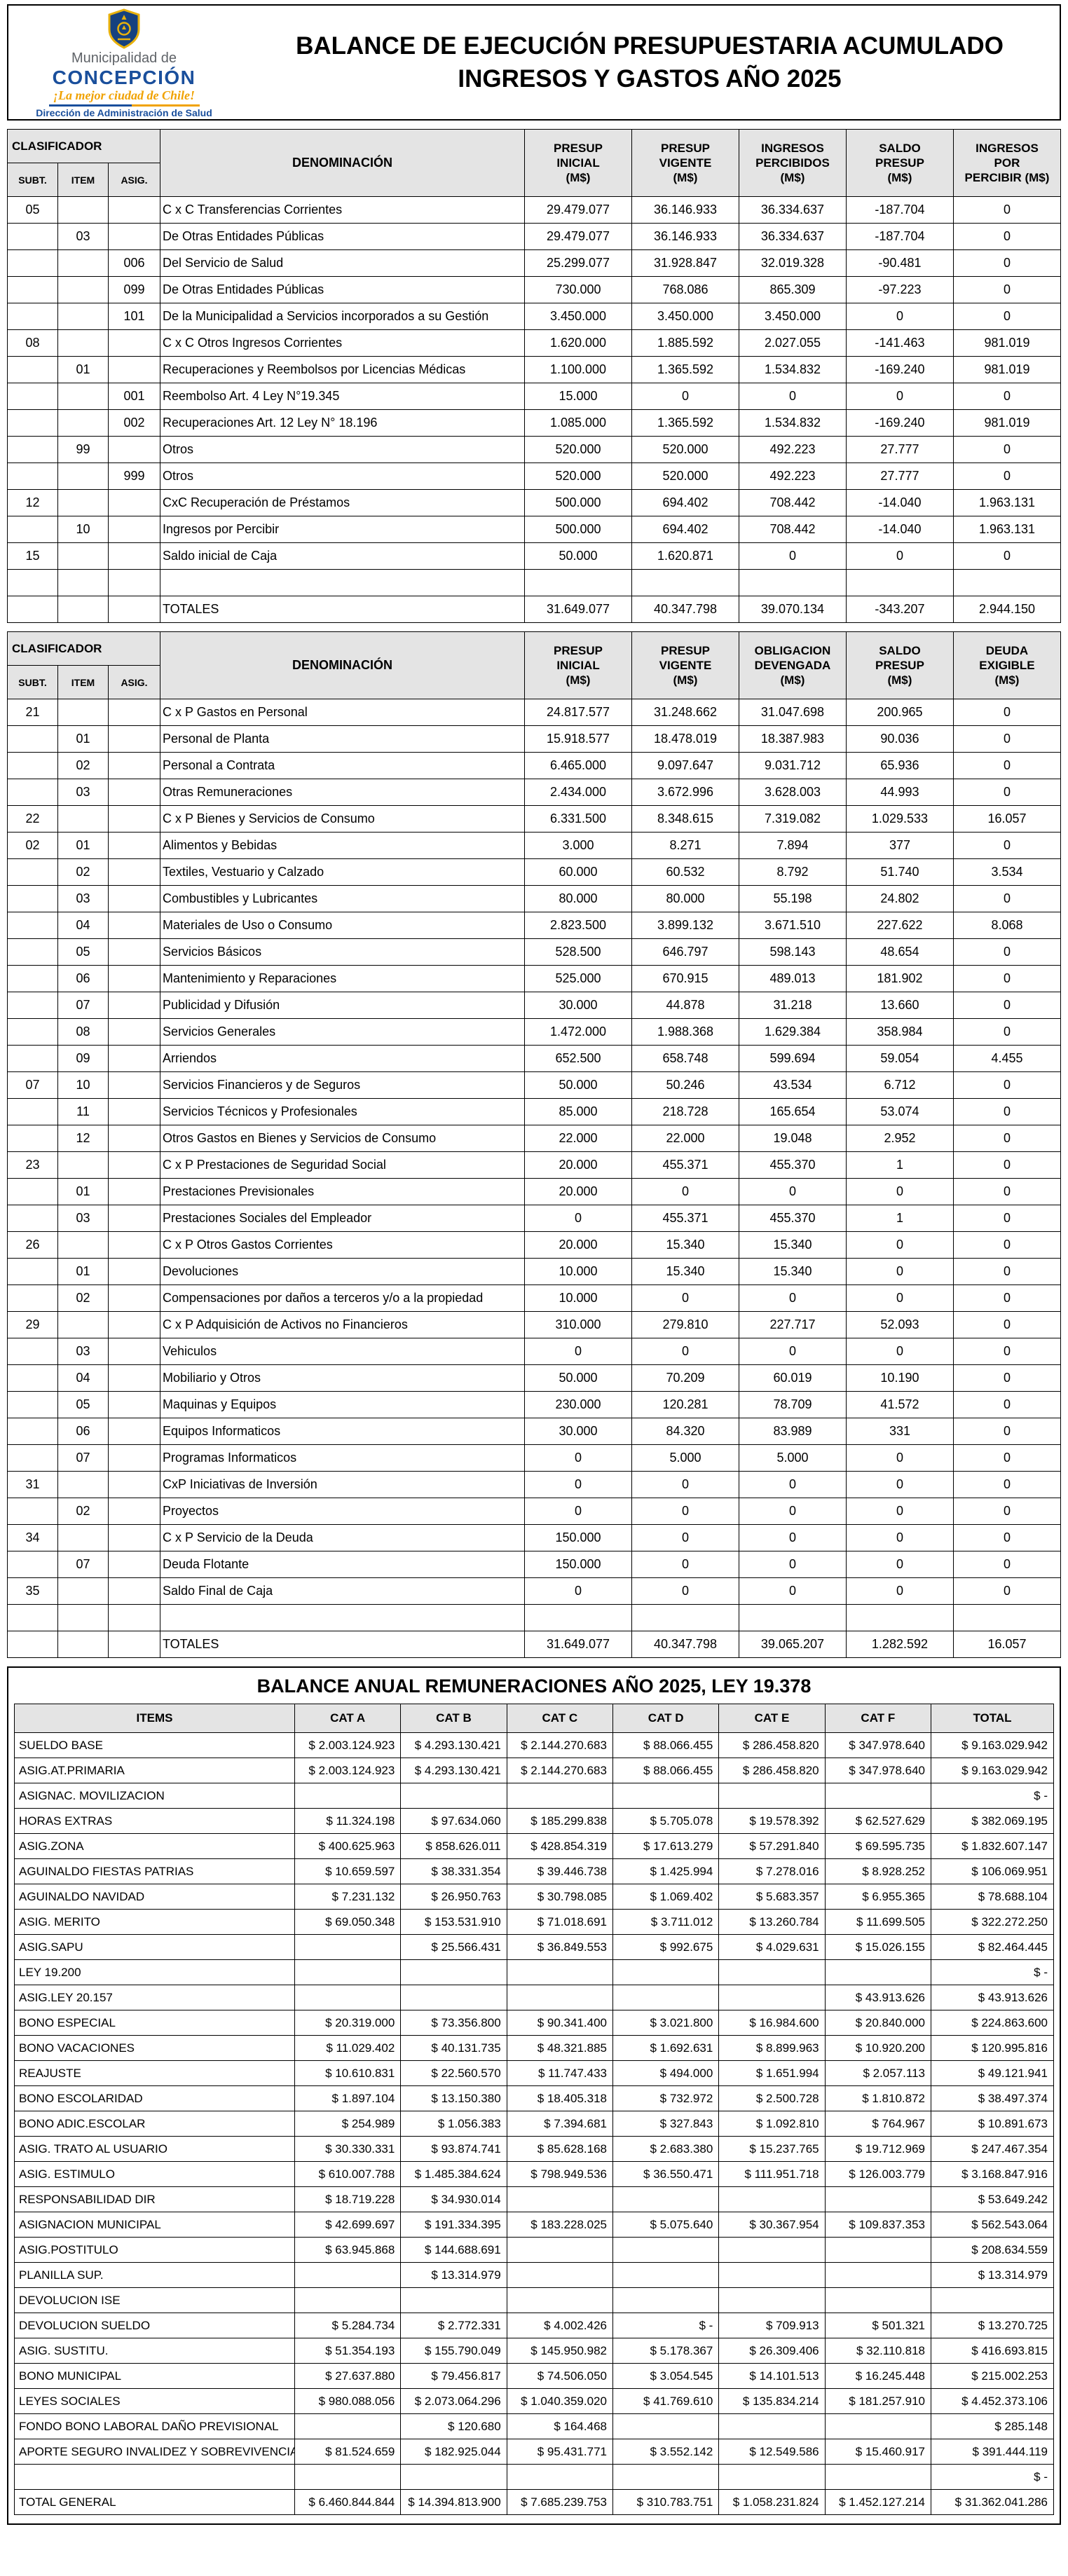 This screenshot has width=1068, height=2576. Describe the element at coordinates (534, 450) in the screenshot. I see `budget-row: 99 Otros 520.000 520.000 492.223 27.777 0` at that location.